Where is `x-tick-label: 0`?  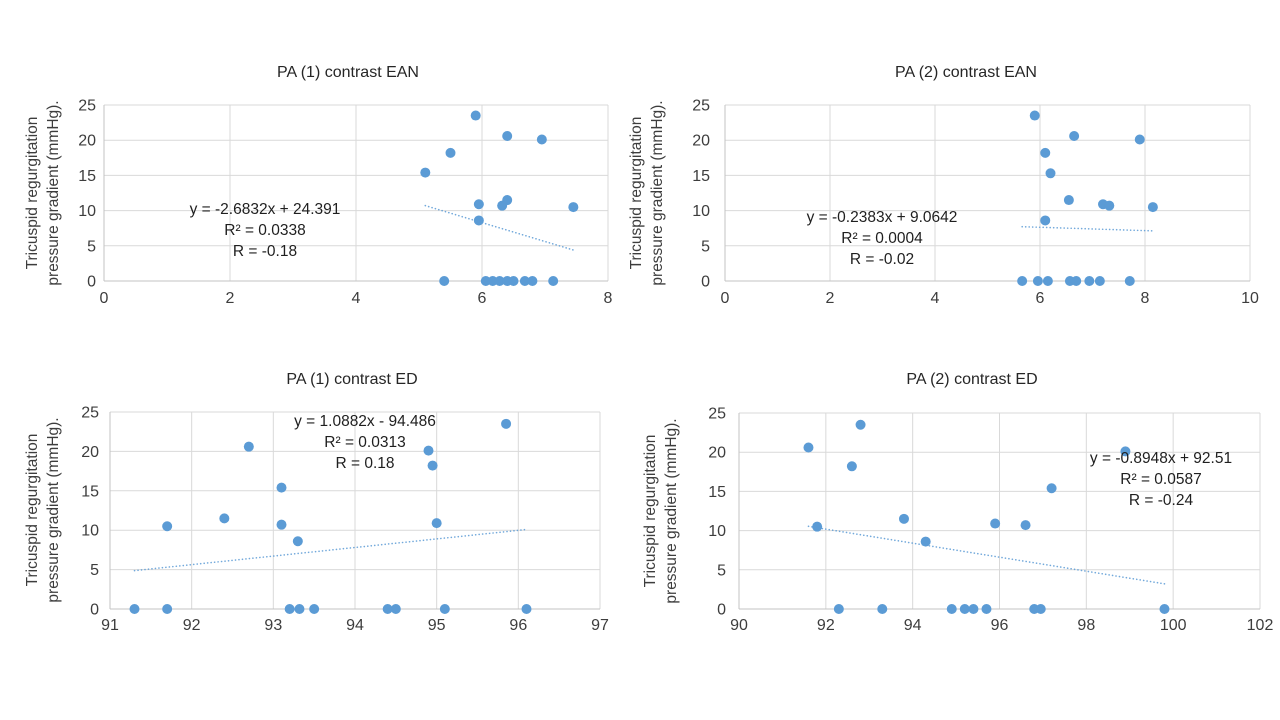
x-tick-label: 0 is located at coordinates (725, 298).